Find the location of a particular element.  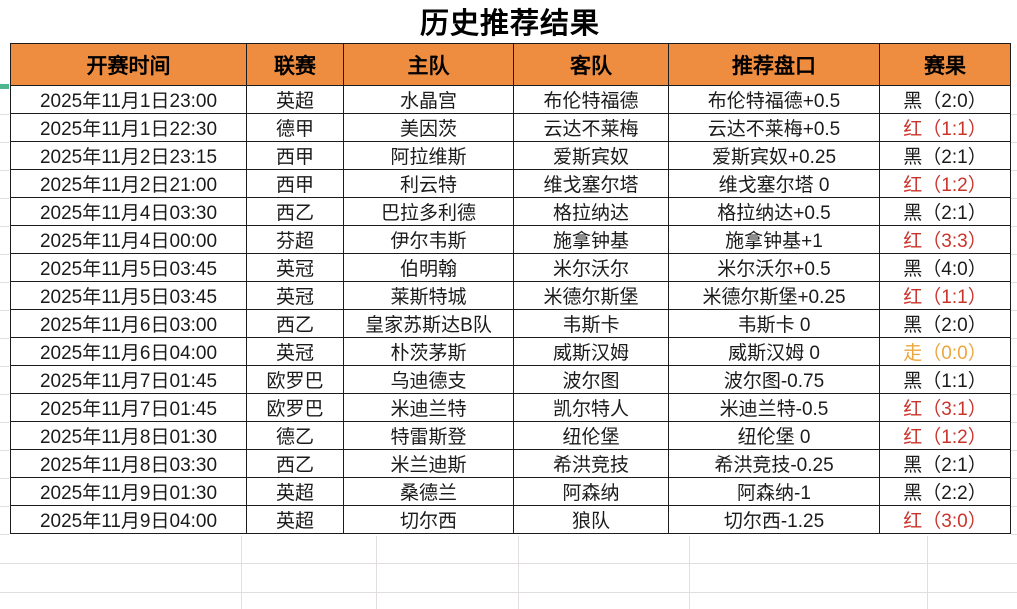

cell-away-team: 狼队 is located at coordinates (591, 519).